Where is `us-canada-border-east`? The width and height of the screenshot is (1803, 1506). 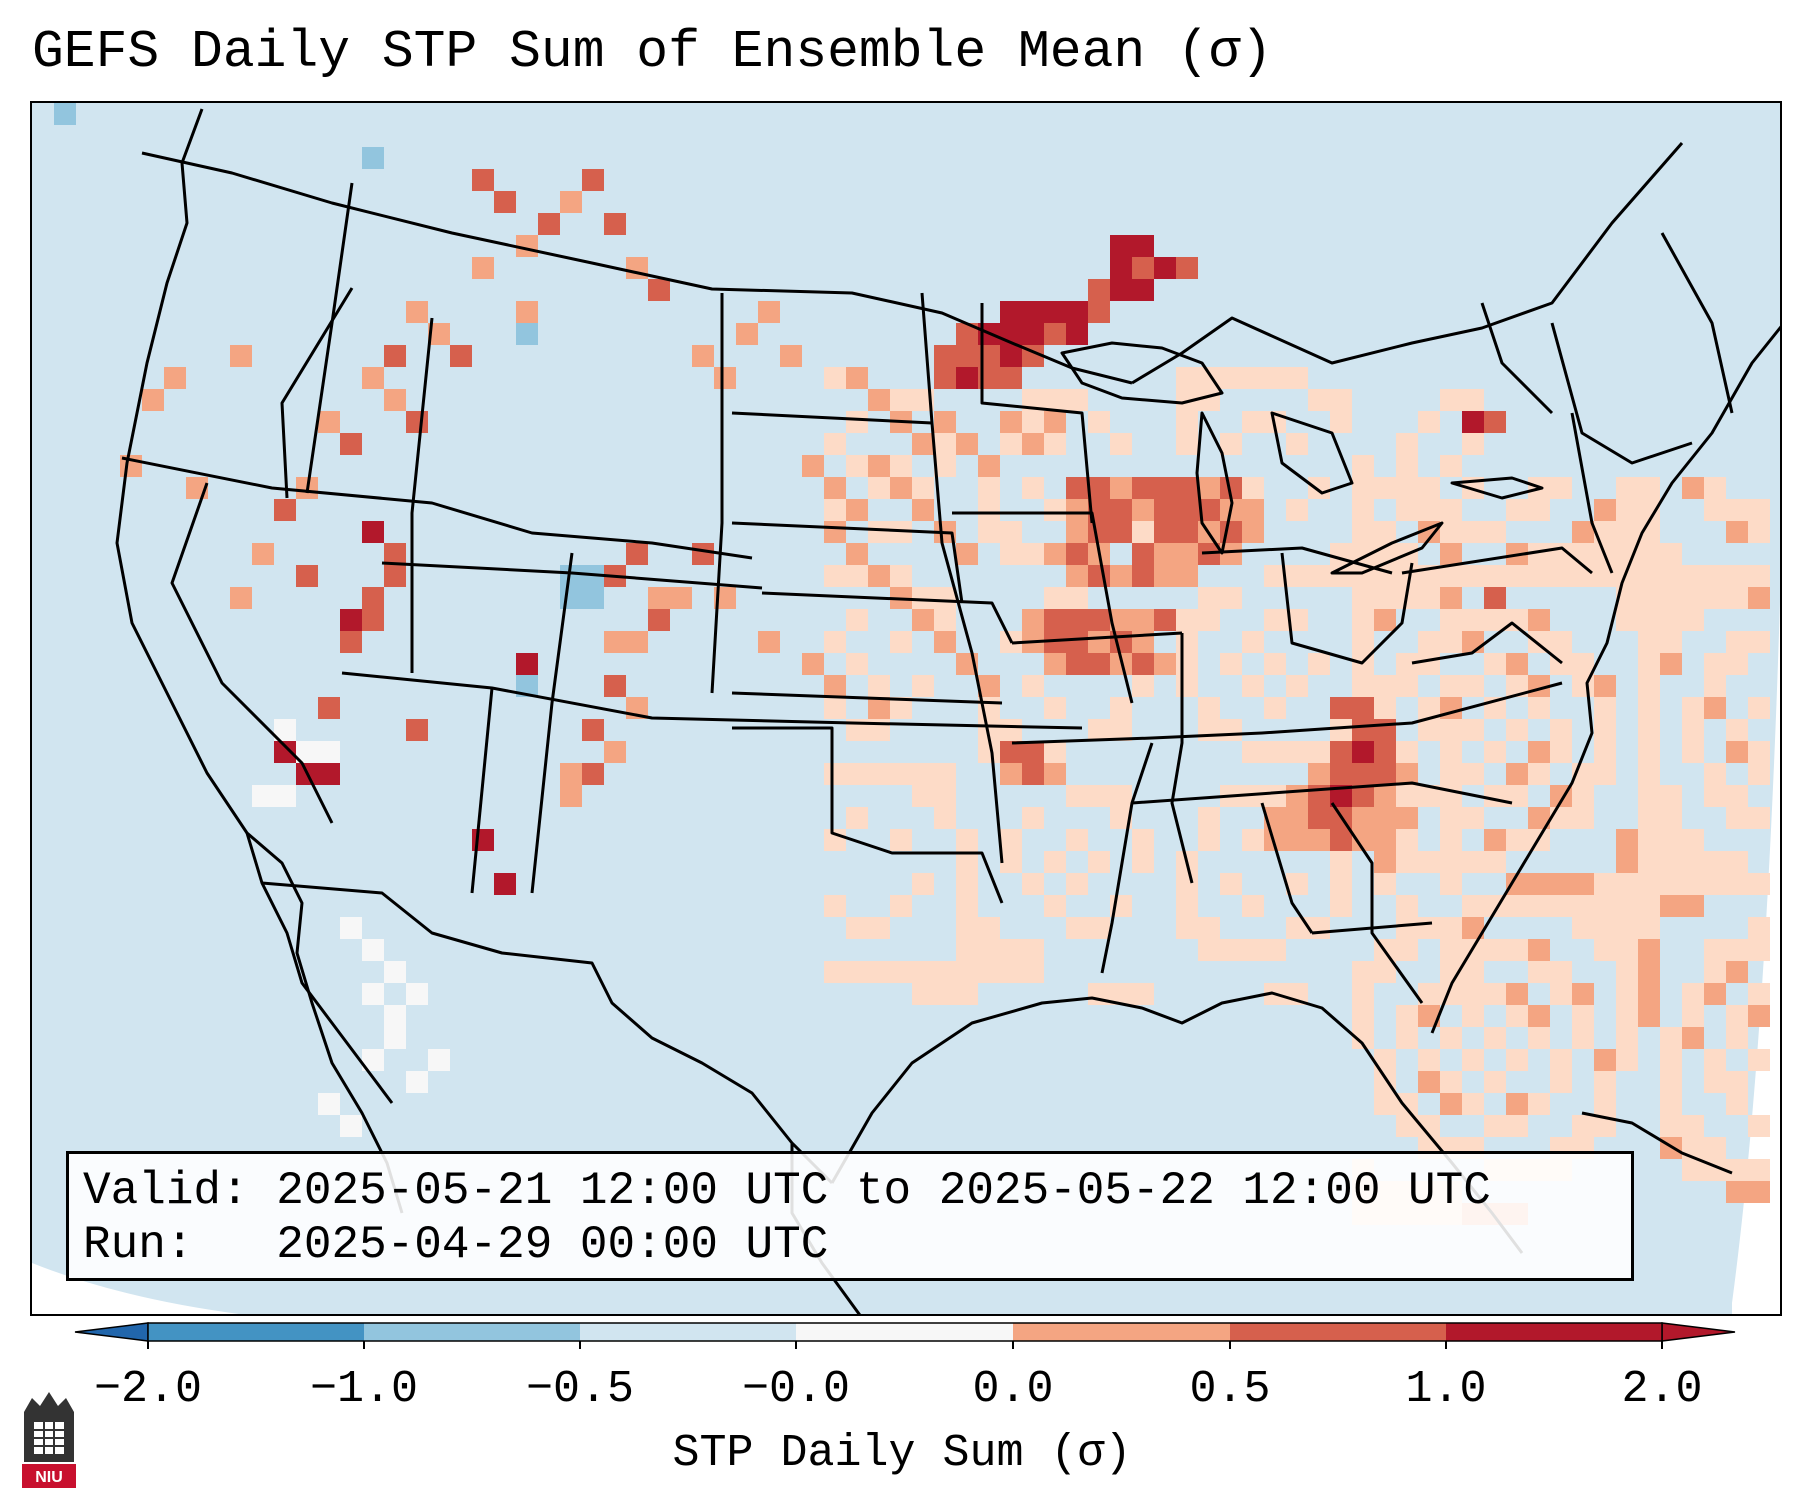
us-canada-border-east is located at coordinates (1407, 263).